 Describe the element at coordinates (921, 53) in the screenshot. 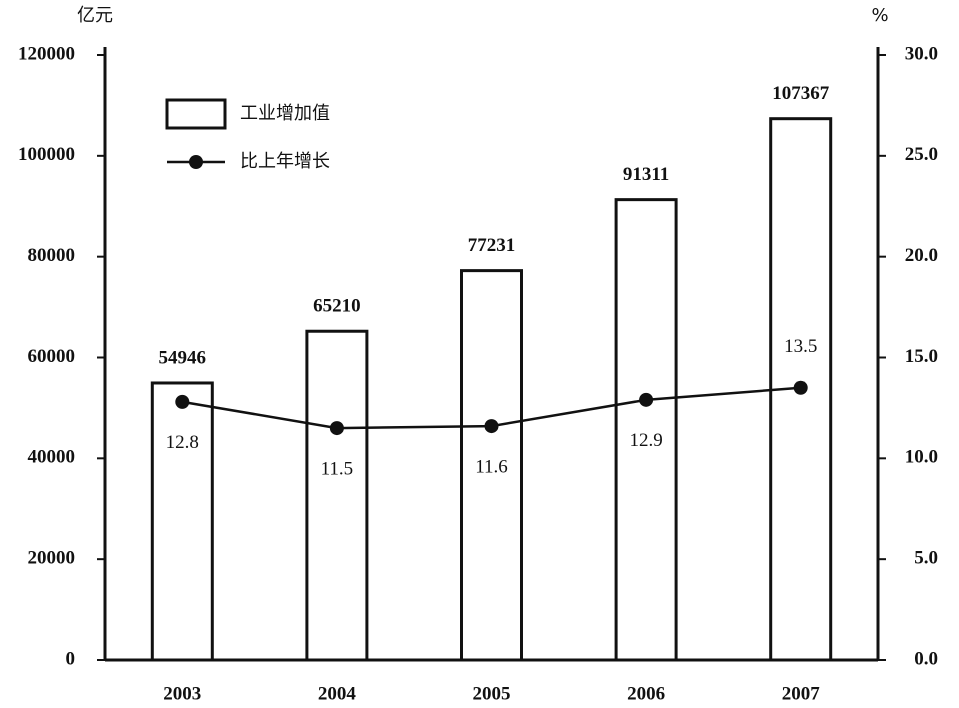

I see `y2-tick-label: 30.0` at that location.